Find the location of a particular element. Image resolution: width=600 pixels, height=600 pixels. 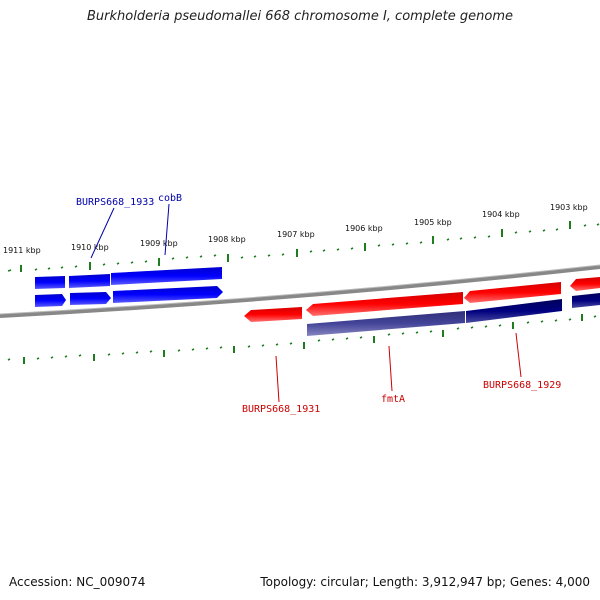

gene-label: BURPS668_1929 is located at coordinates (522, 385).